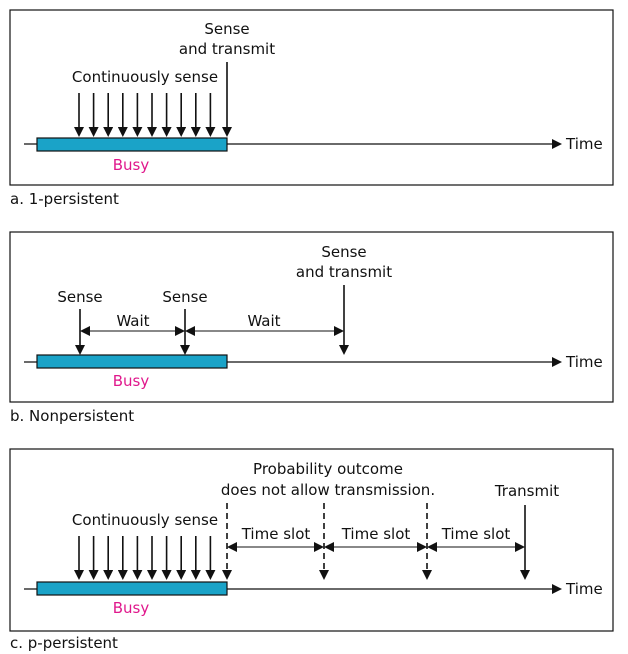  What do you see at coordinates (584, 362) in the screenshot?
I see `panel-b-time-label: Time` at bounding box center [584, 362].